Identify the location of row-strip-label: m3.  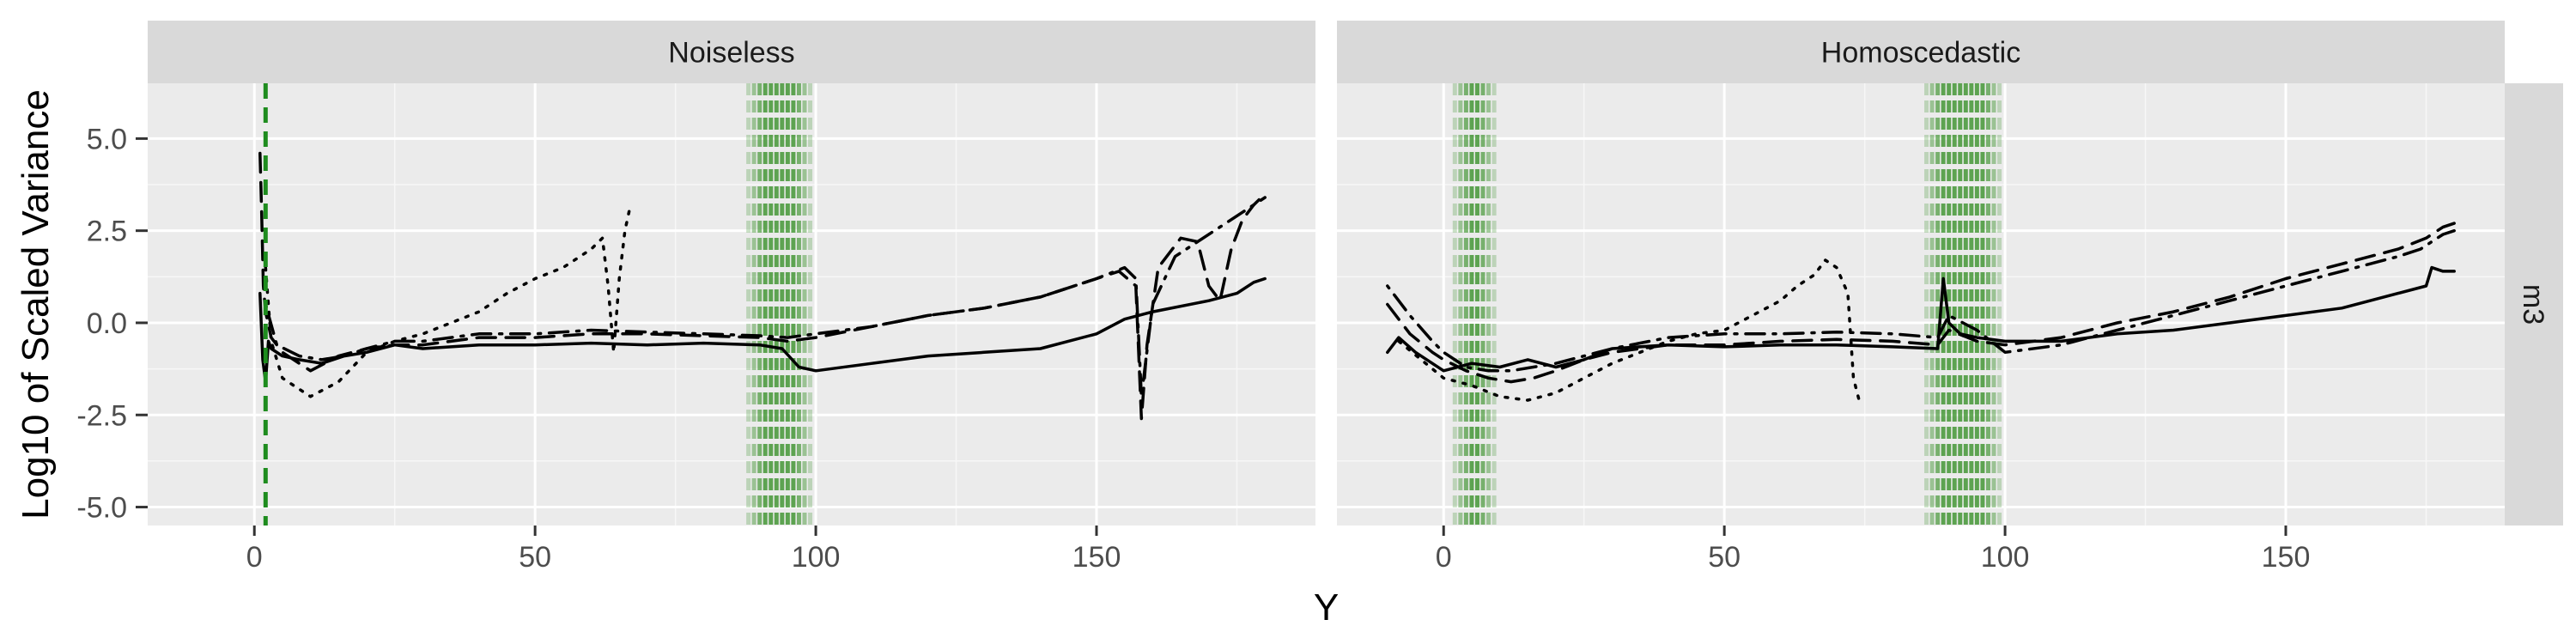
(2533, 304).